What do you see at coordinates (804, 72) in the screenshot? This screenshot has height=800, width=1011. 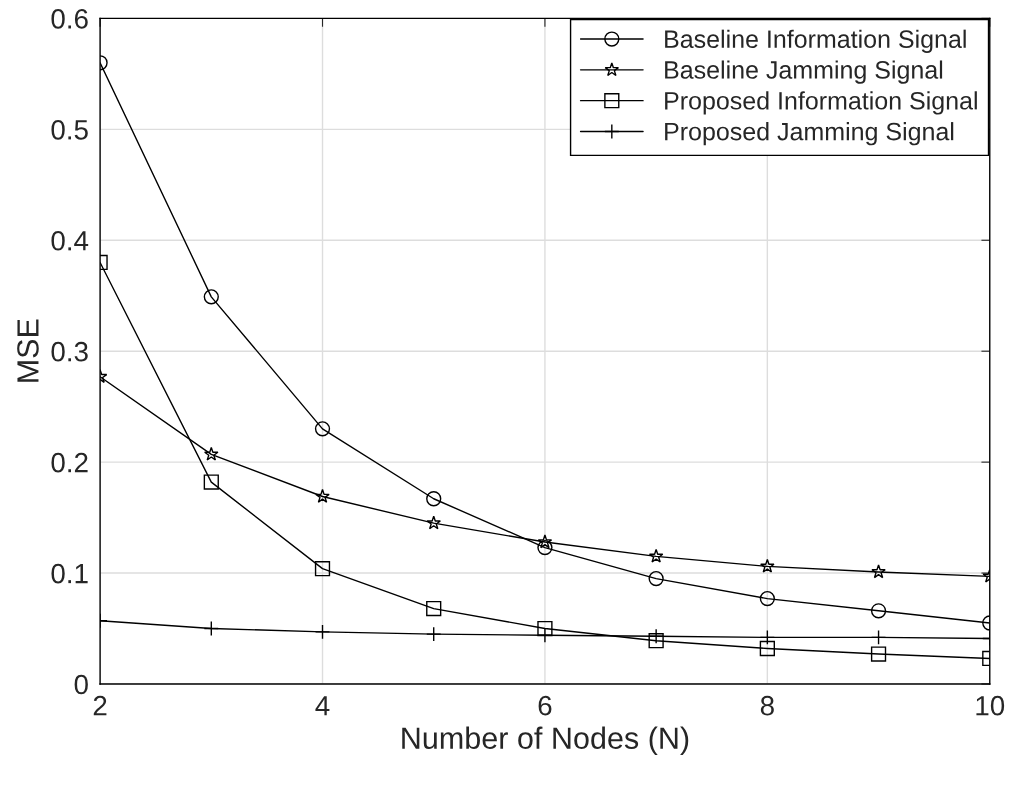 I see `legend-label: Baseline Jamming Signal` at bounding box center [804, 72].